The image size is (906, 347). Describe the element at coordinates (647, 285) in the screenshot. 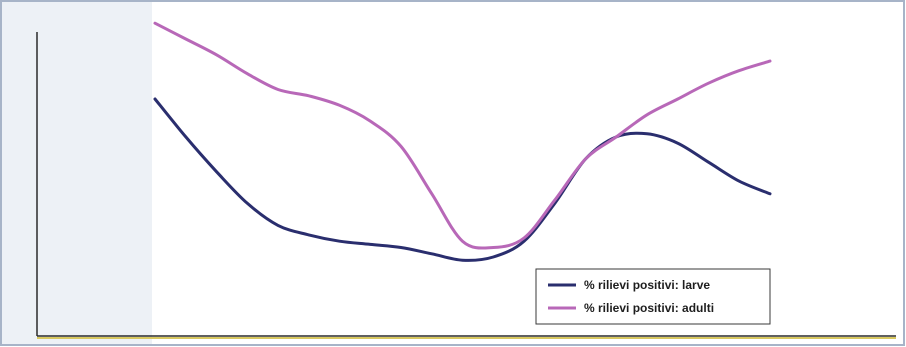

I see `legend-label-larve: % rilievi positivi: larve` at that location.